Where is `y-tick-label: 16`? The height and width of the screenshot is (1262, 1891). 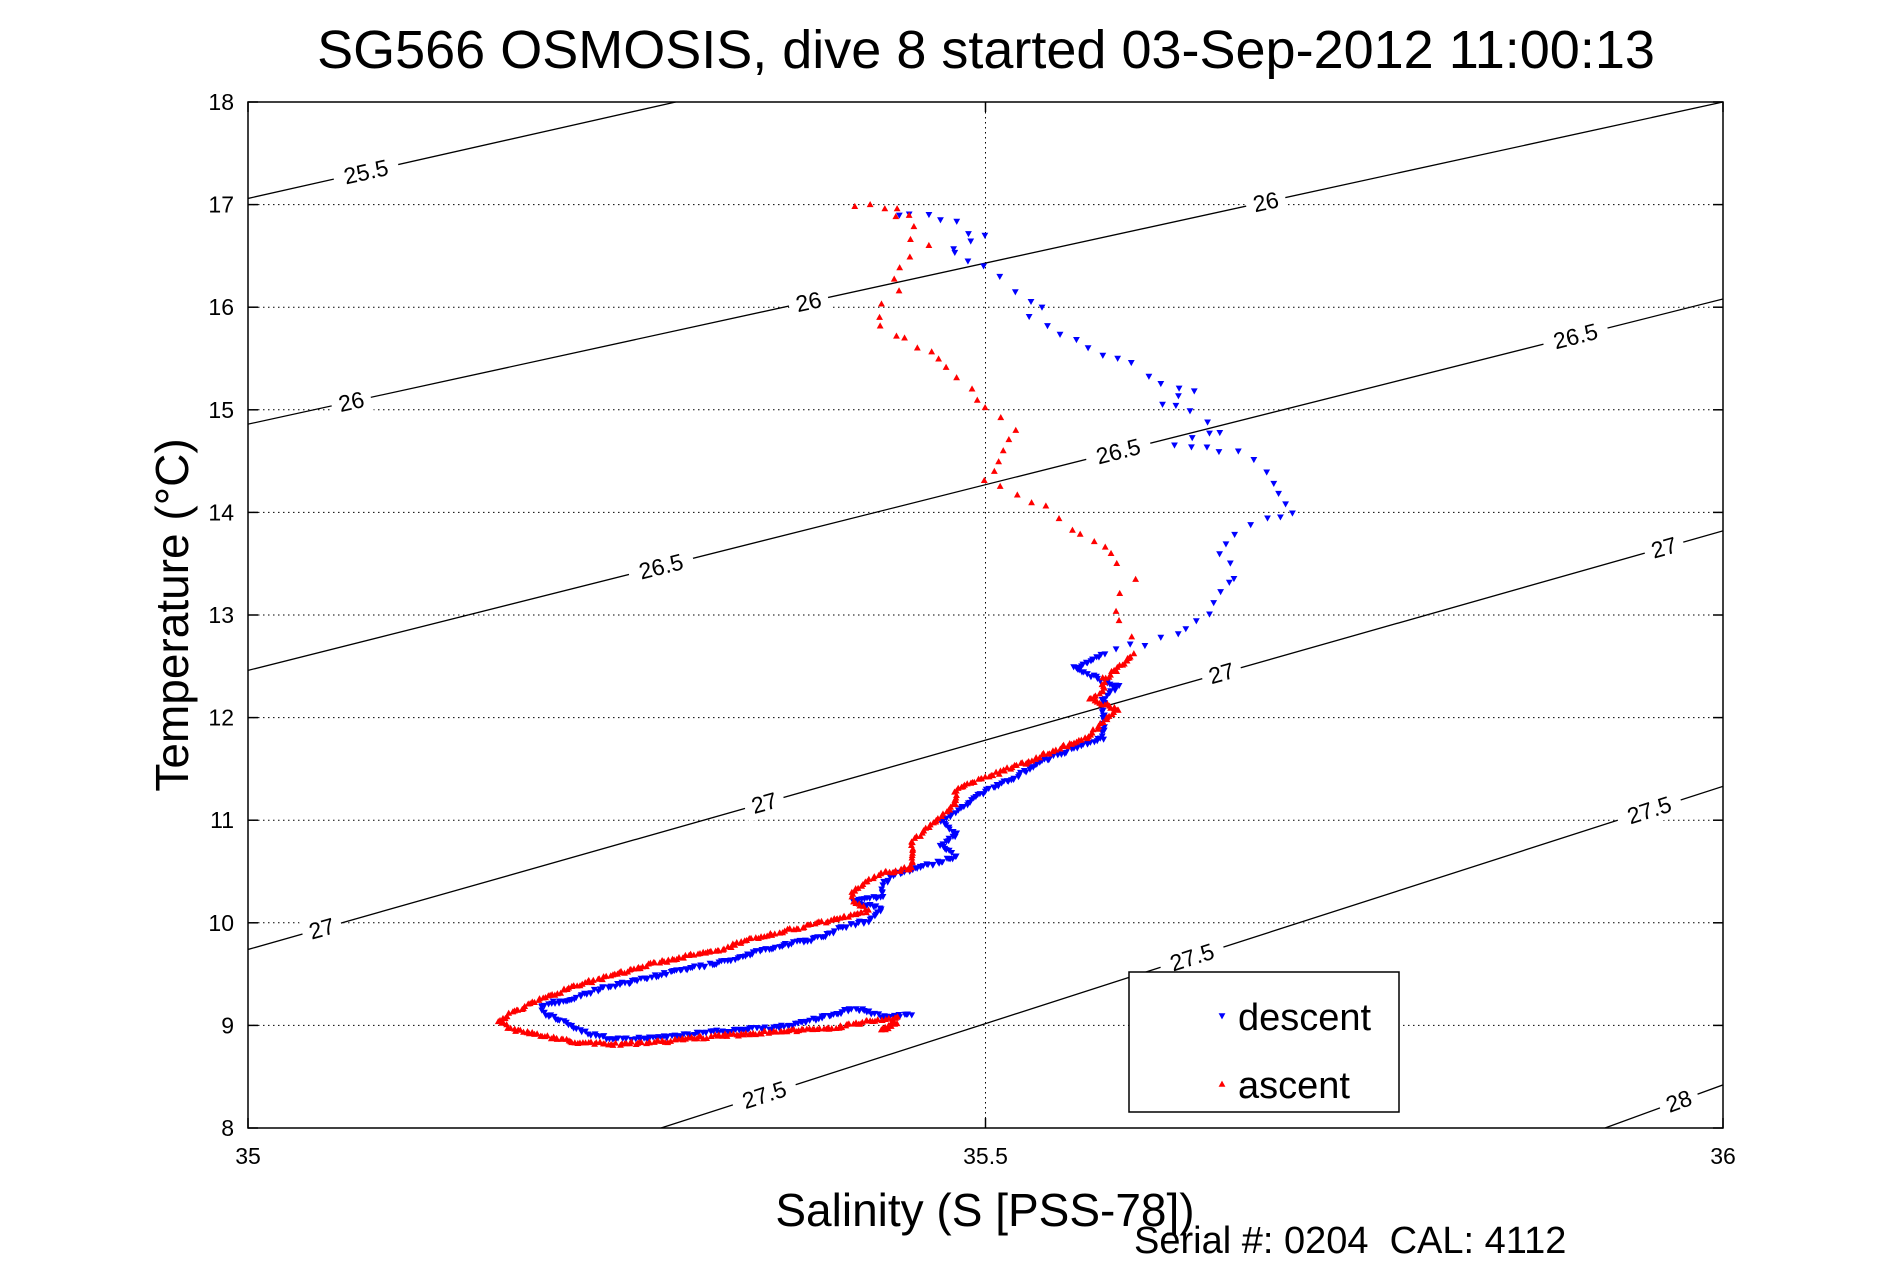
y-tick-label: 16 is located at coordinates (221, 307).